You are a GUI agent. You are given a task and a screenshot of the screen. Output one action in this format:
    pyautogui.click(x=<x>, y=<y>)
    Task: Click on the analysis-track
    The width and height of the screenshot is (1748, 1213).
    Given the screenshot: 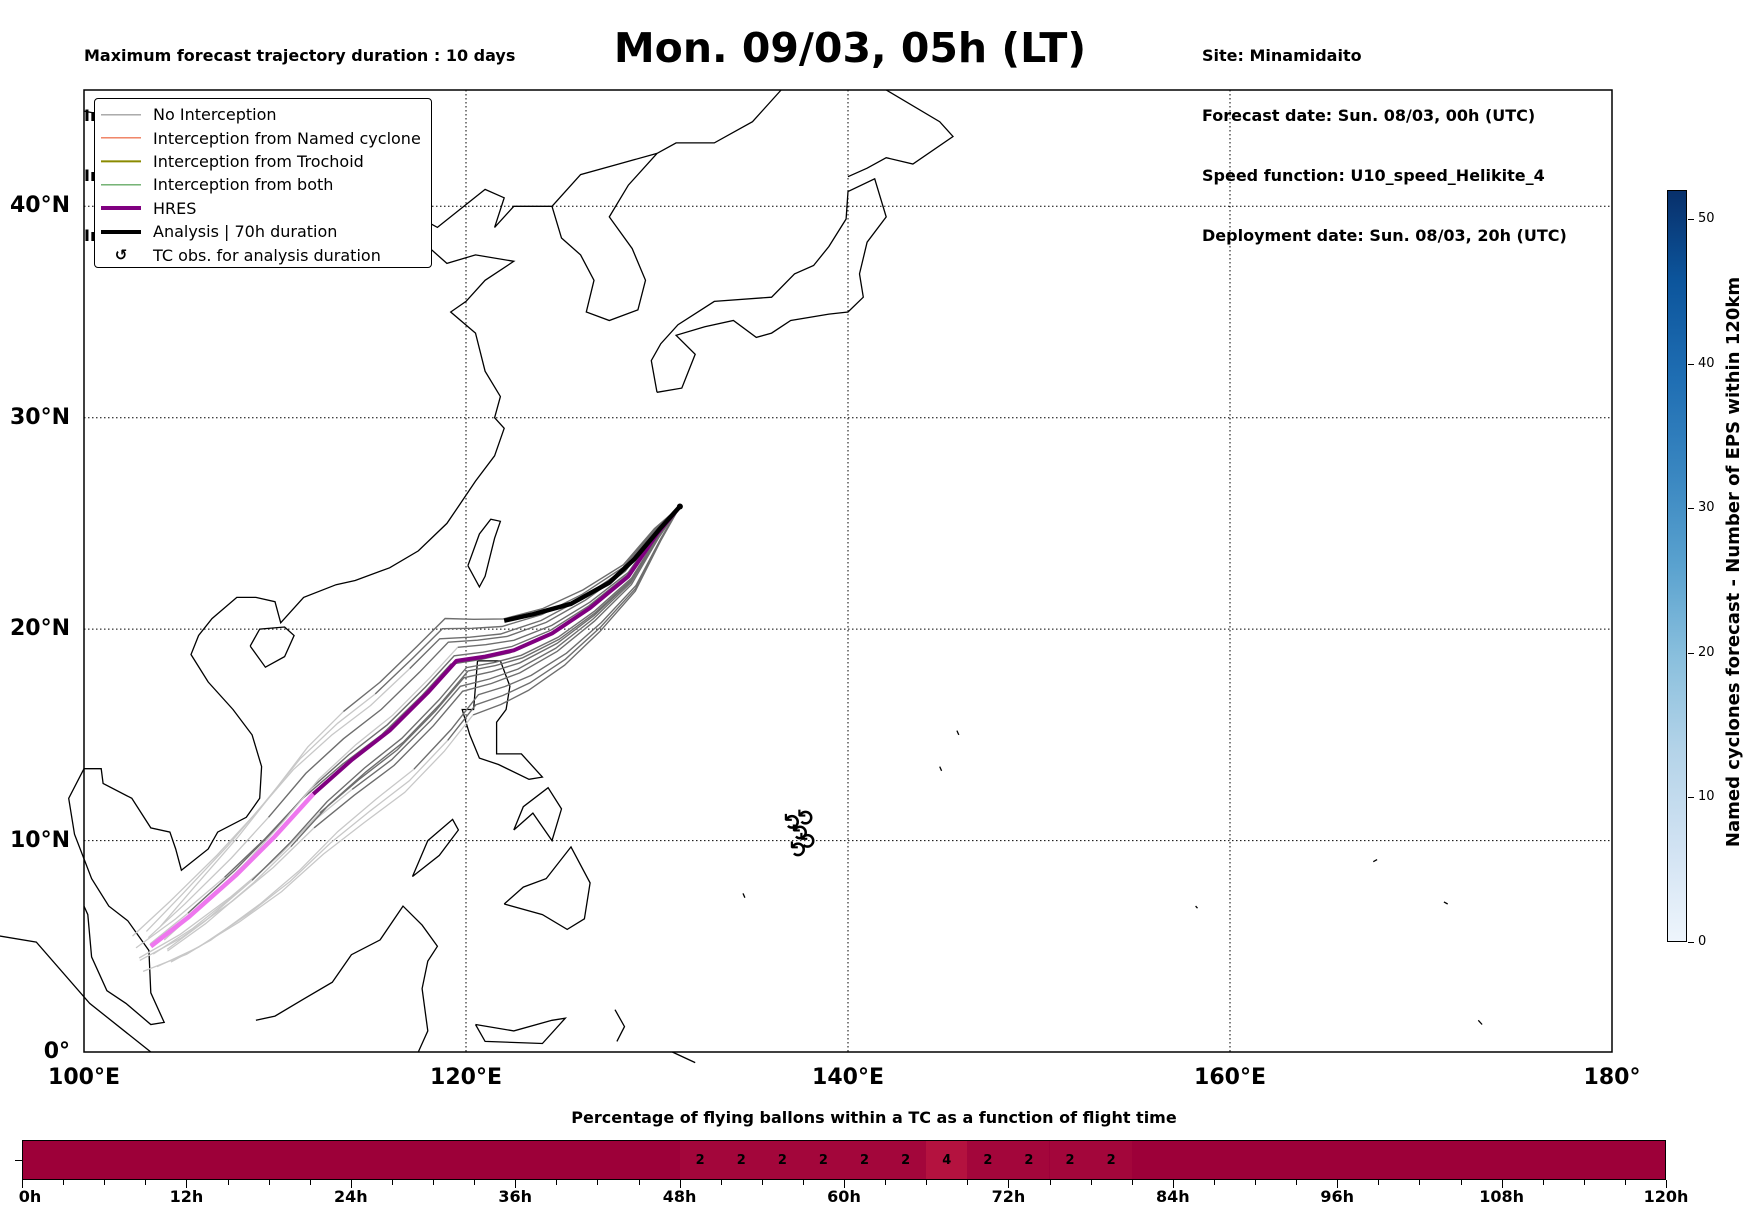 What is the action you would take?
    pyautogui.click(x=592, y=563)
    